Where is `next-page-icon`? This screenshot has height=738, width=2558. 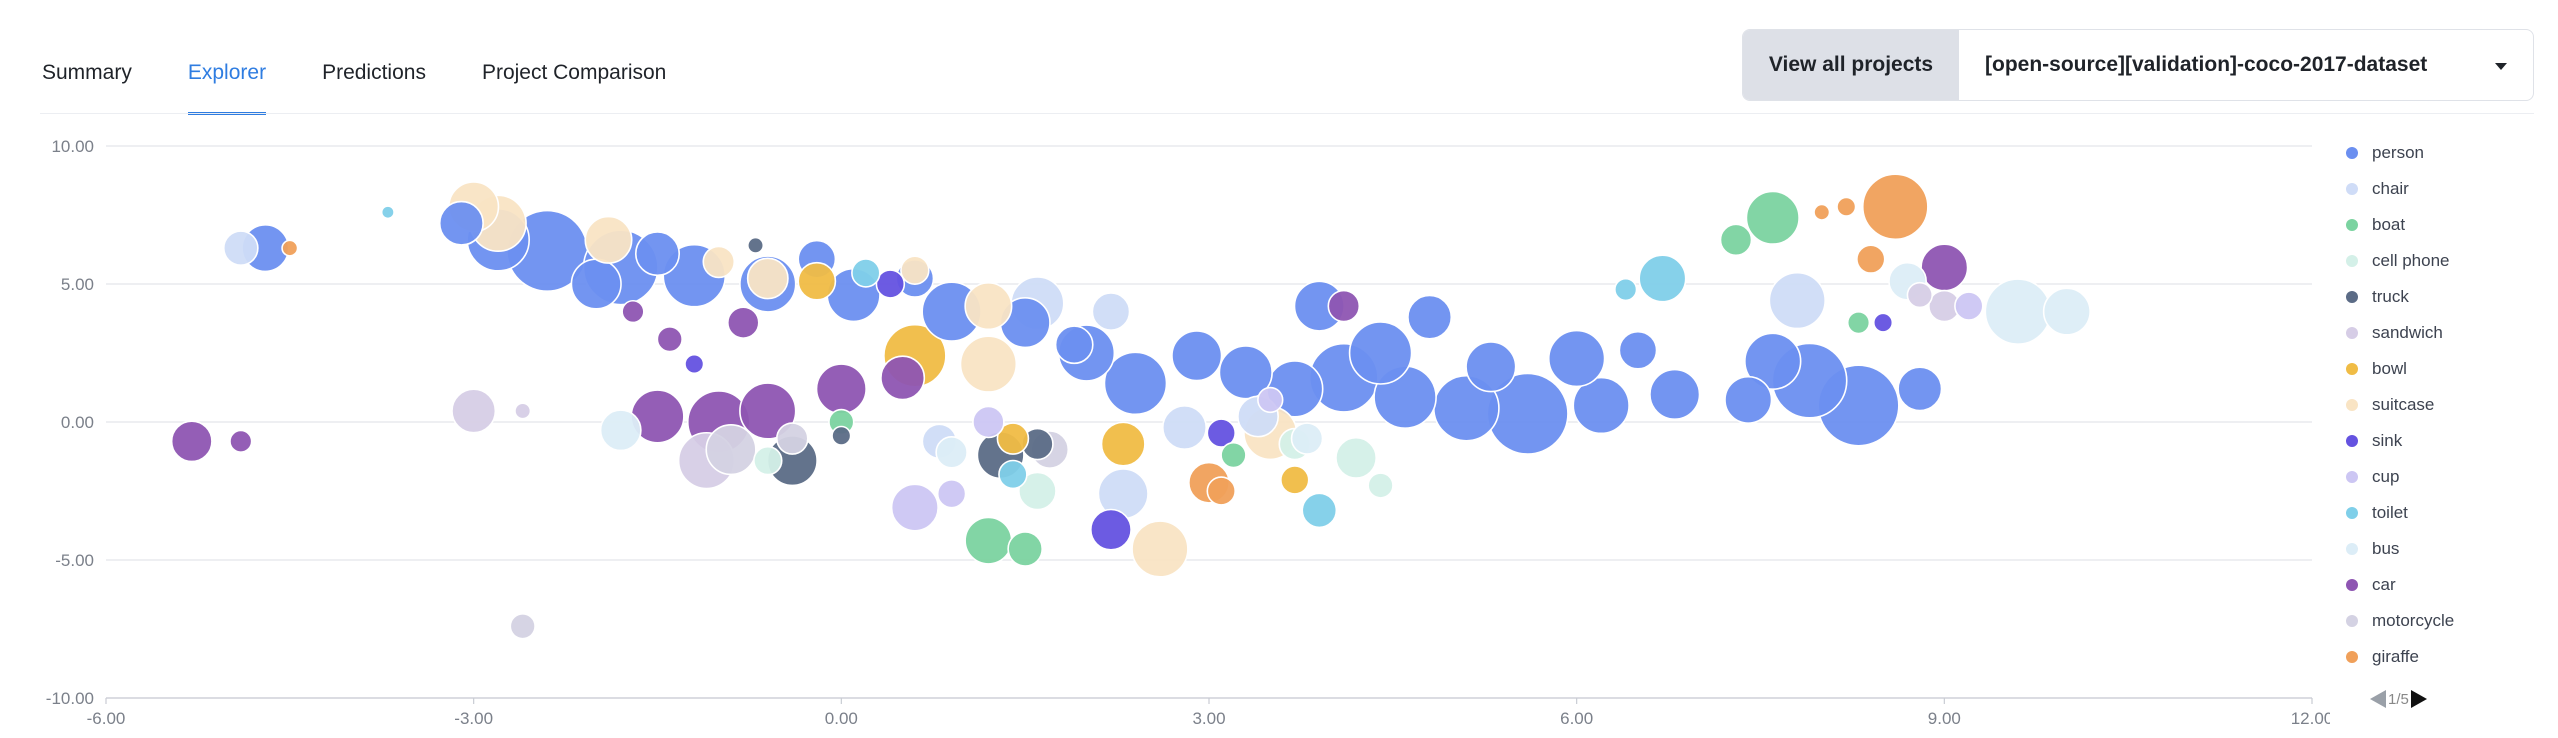
next-page-icon is located at coordinates (2418, 699).